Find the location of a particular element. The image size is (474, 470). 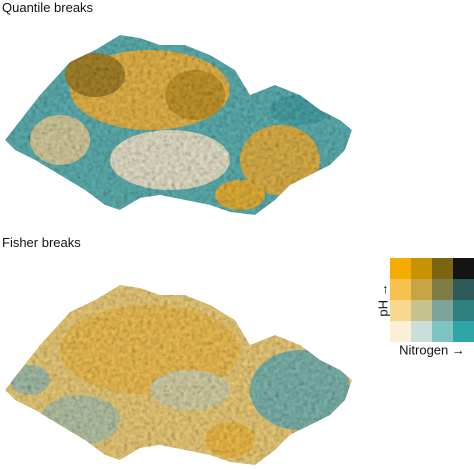

legend-x-label: Nitrogen → is located at coordinates (432, 349).